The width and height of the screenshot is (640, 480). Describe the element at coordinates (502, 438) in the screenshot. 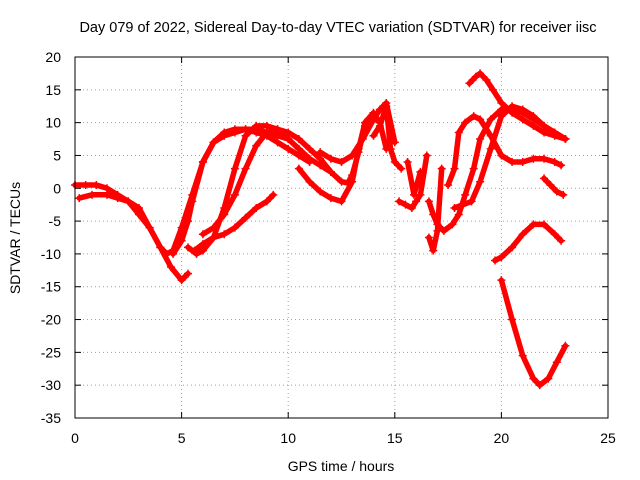

I see `x-tick-label: 20` at that location.